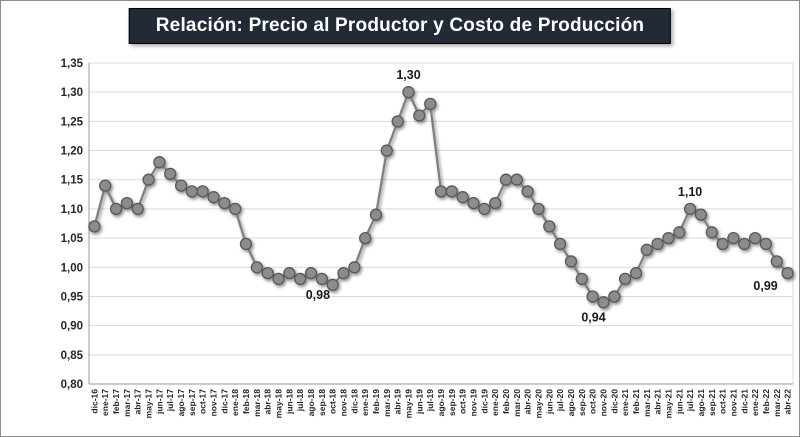 This screenshot has height=437, width=800. What do you see at coordinates (127, 403) in the screenshot?
I see `x-tick-label: mar-17` at bounding box center [127, 403].